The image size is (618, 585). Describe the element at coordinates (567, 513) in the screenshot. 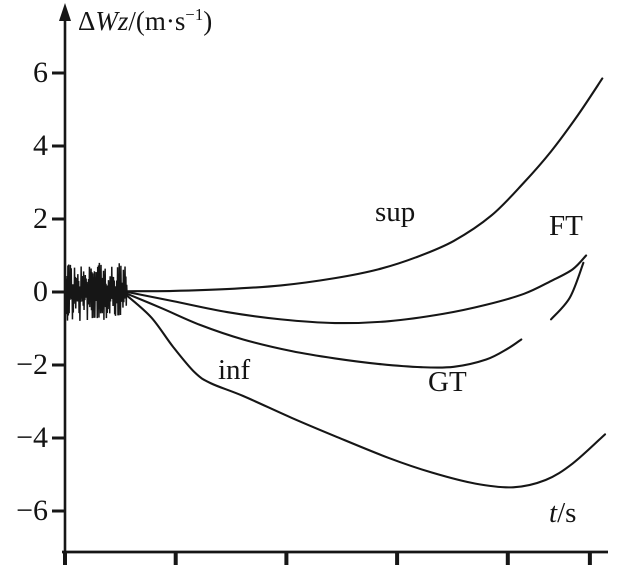

I see `x-axis-label-unit: /s` at that location.